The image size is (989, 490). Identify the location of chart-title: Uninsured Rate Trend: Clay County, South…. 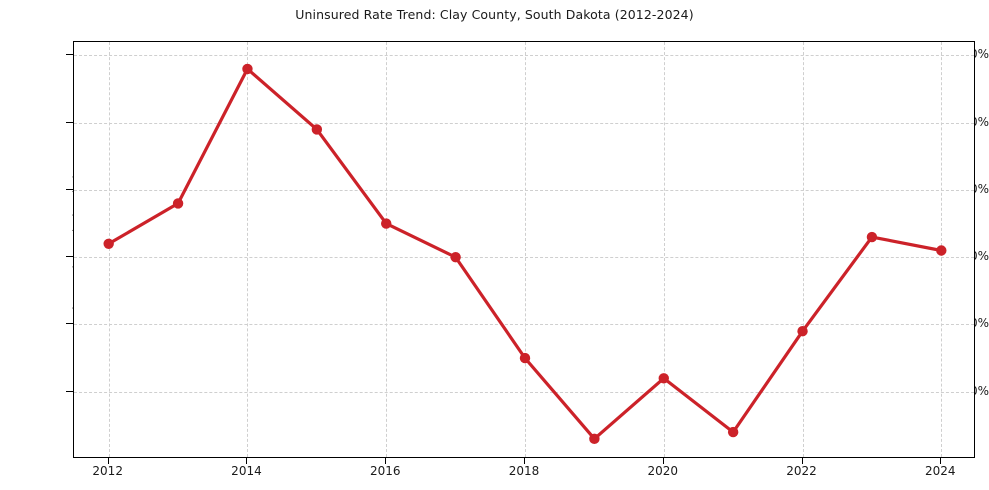
(494, 14).